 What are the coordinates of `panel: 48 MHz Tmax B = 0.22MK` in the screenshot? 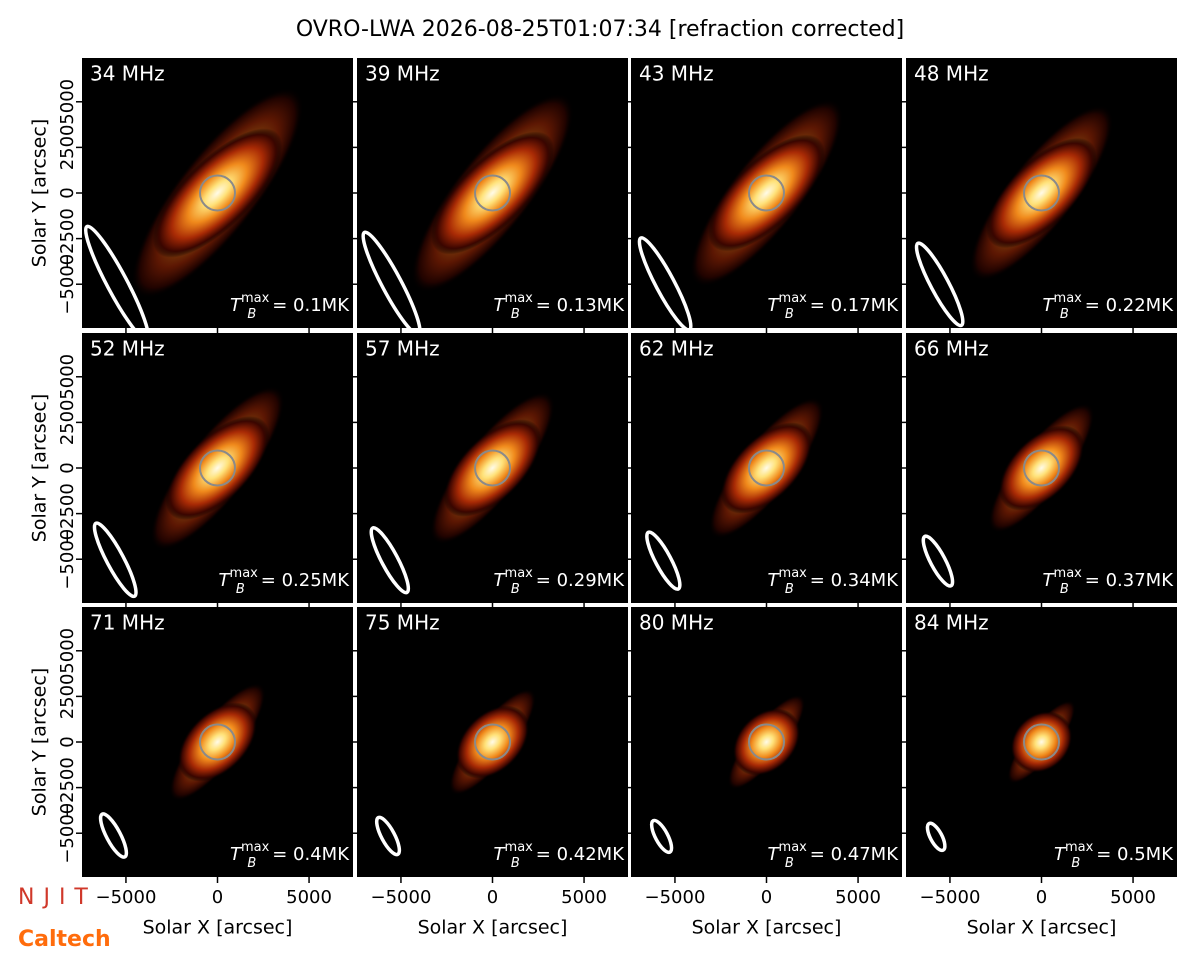 It's located at (1038, 196).